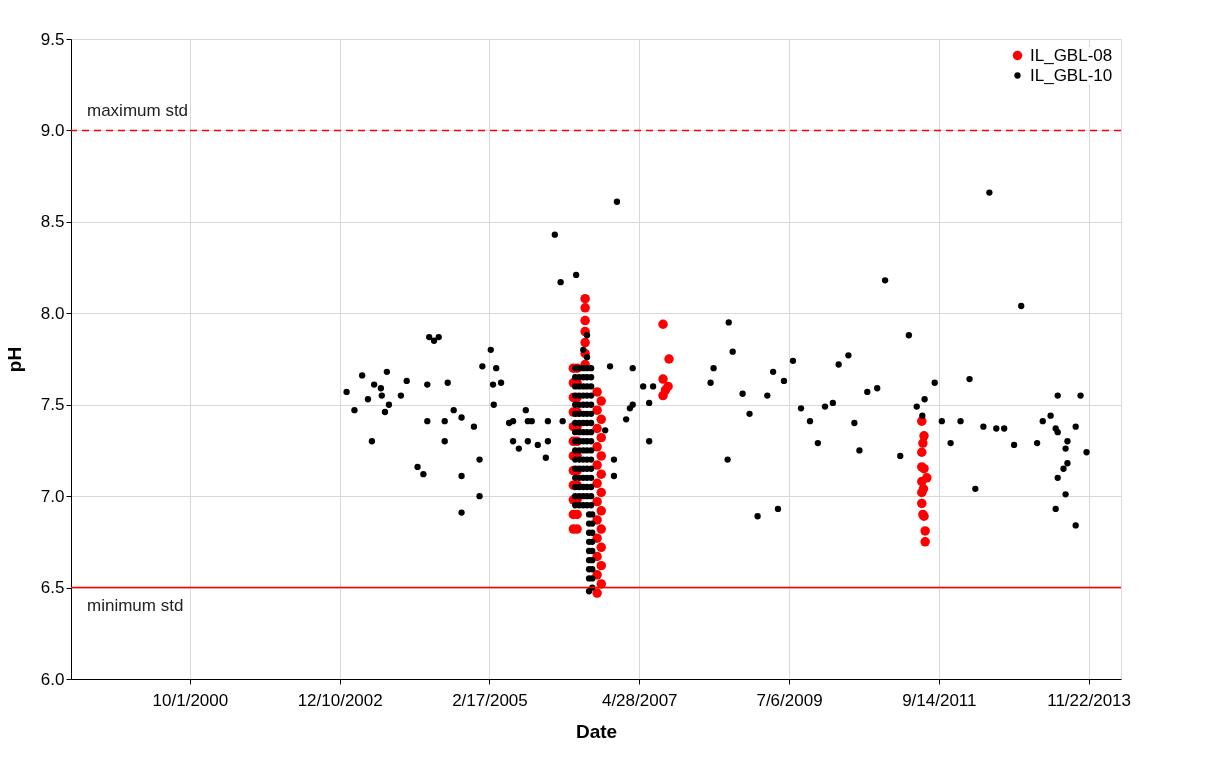 The height and width of the screenshot is (779, 1206). Describe the element at coordinates (639, 700) in the screenshot. I see `x-tick-label: 4/28/2007` at that location.